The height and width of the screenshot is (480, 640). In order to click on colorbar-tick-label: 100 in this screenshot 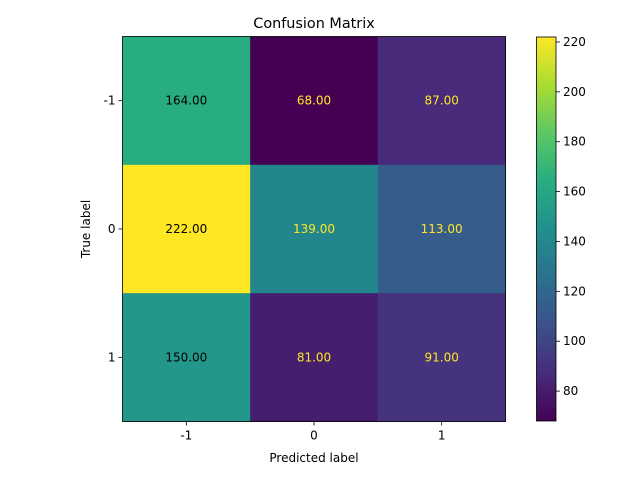, I will do `click(574, 341)`.